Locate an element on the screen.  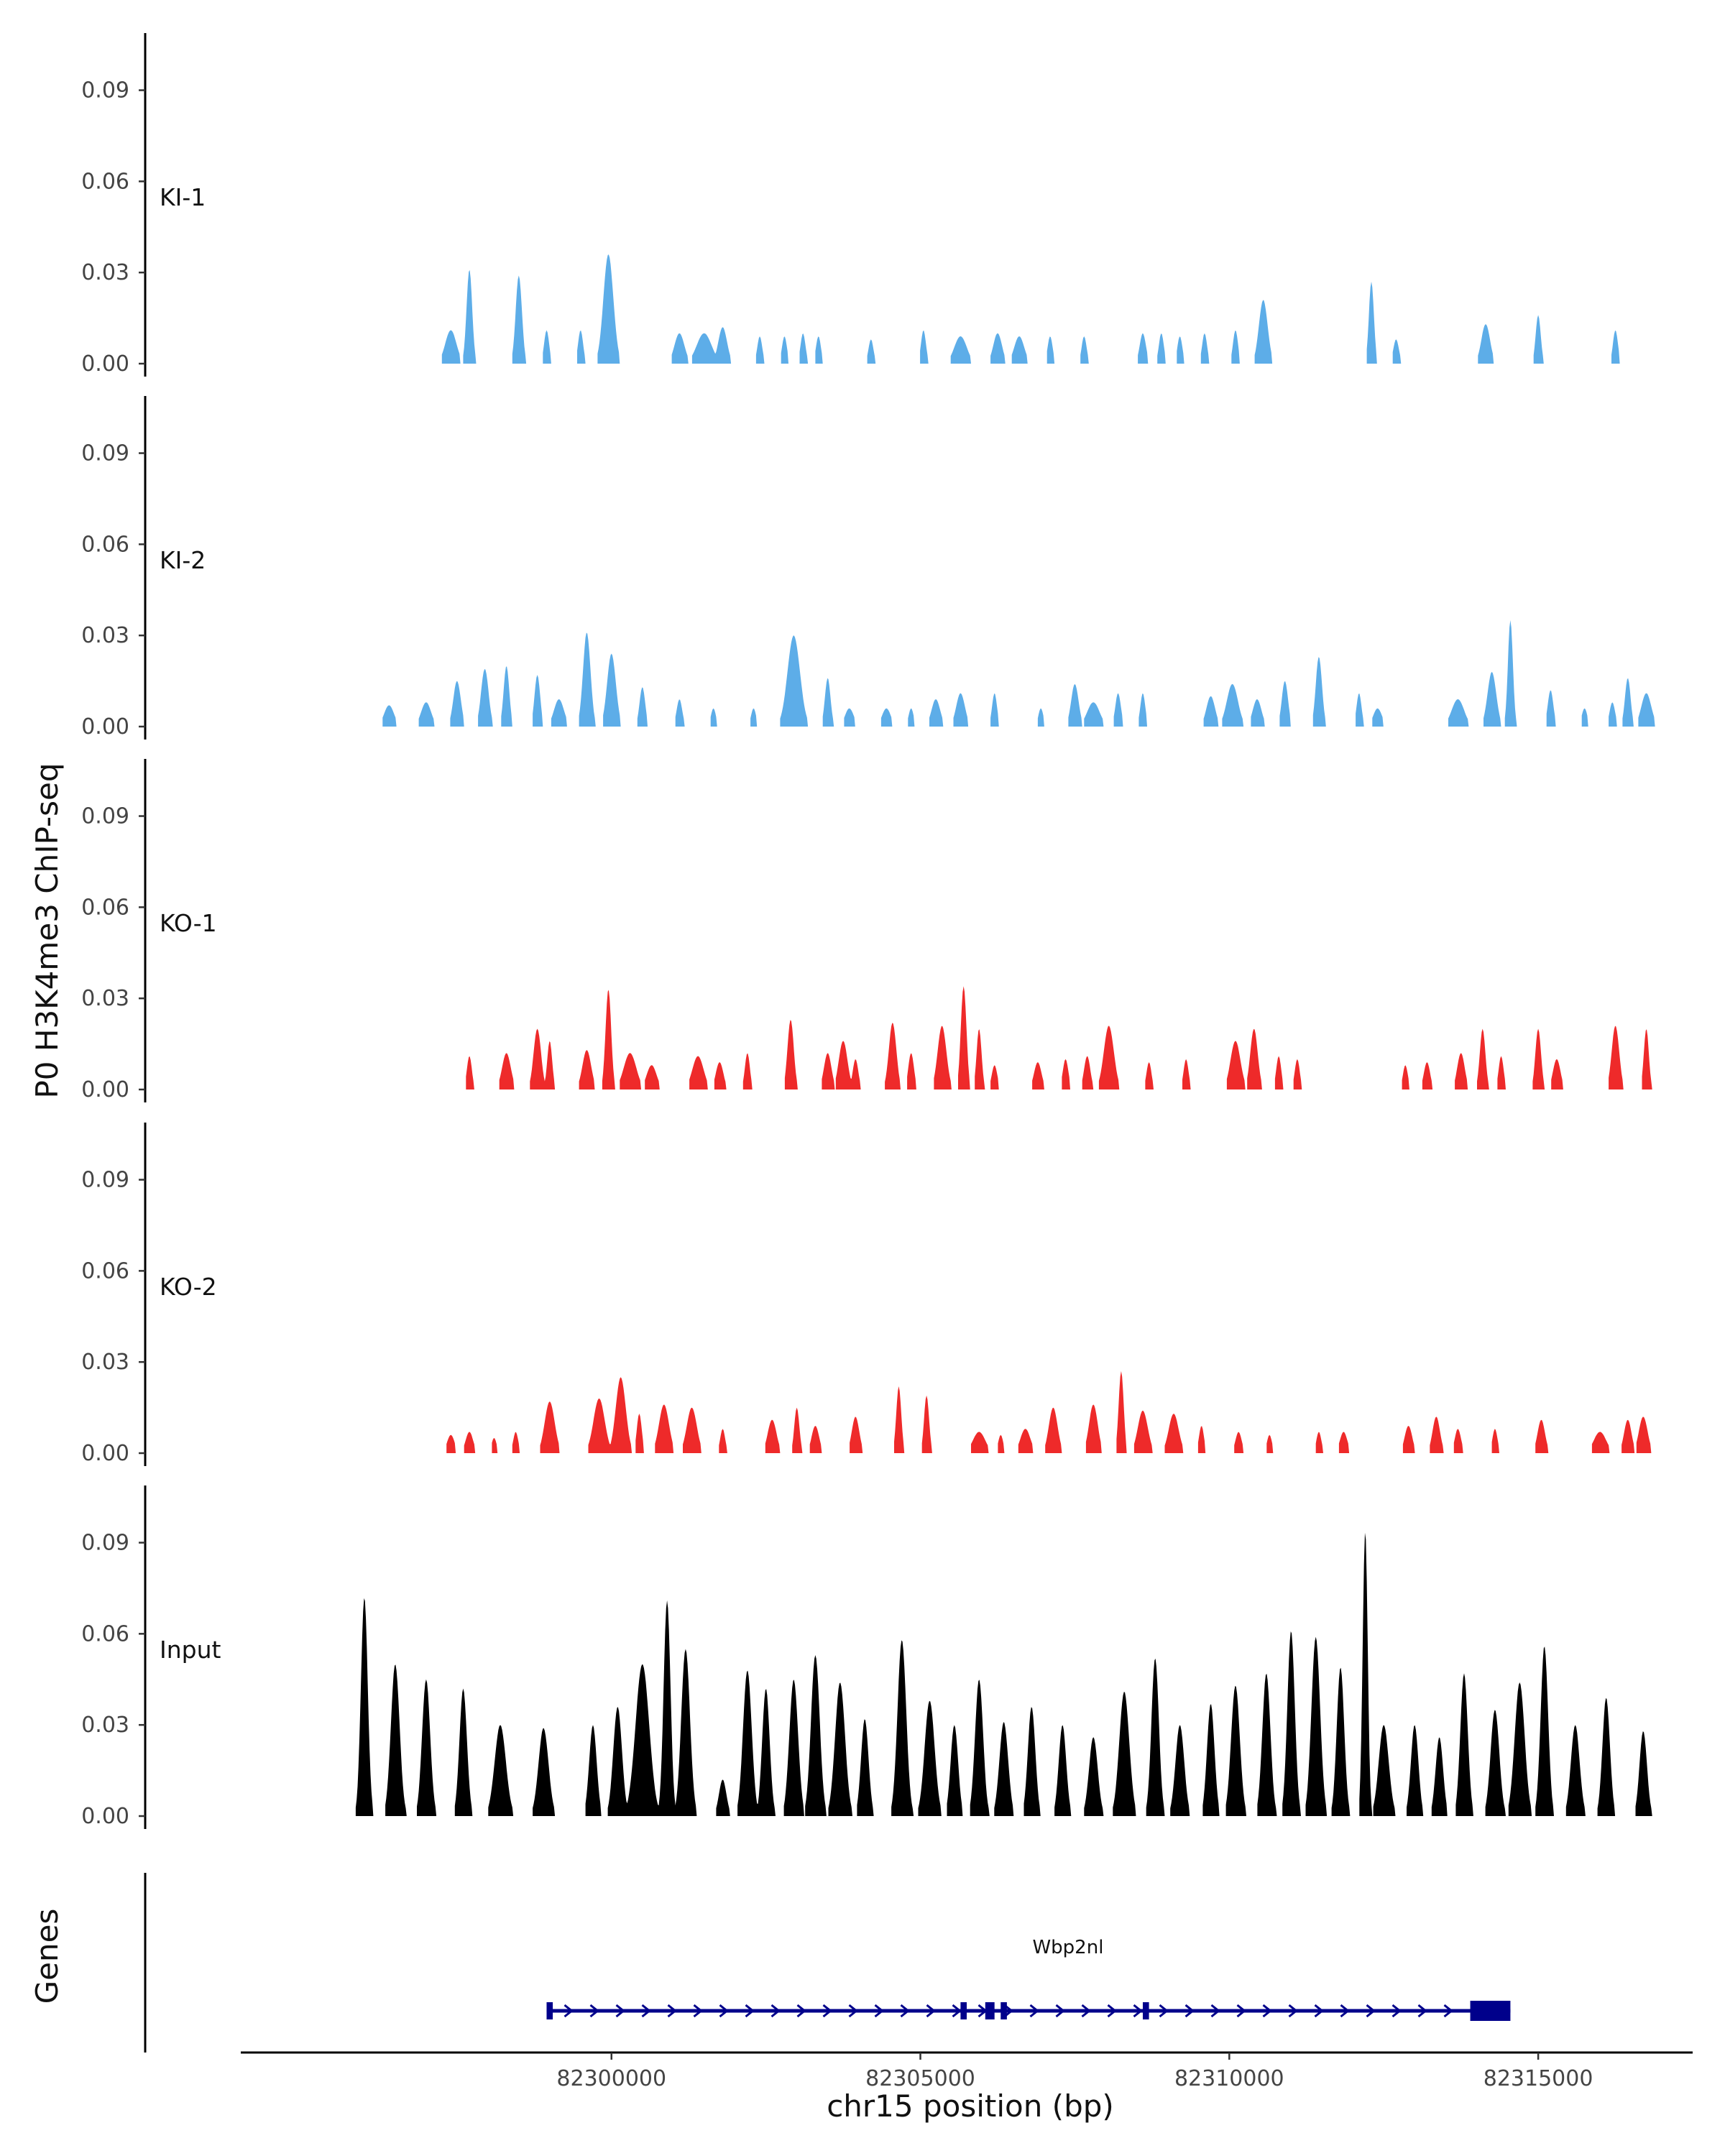
x-tick-label: 82315000 is located at coordinates (1538, 2078).